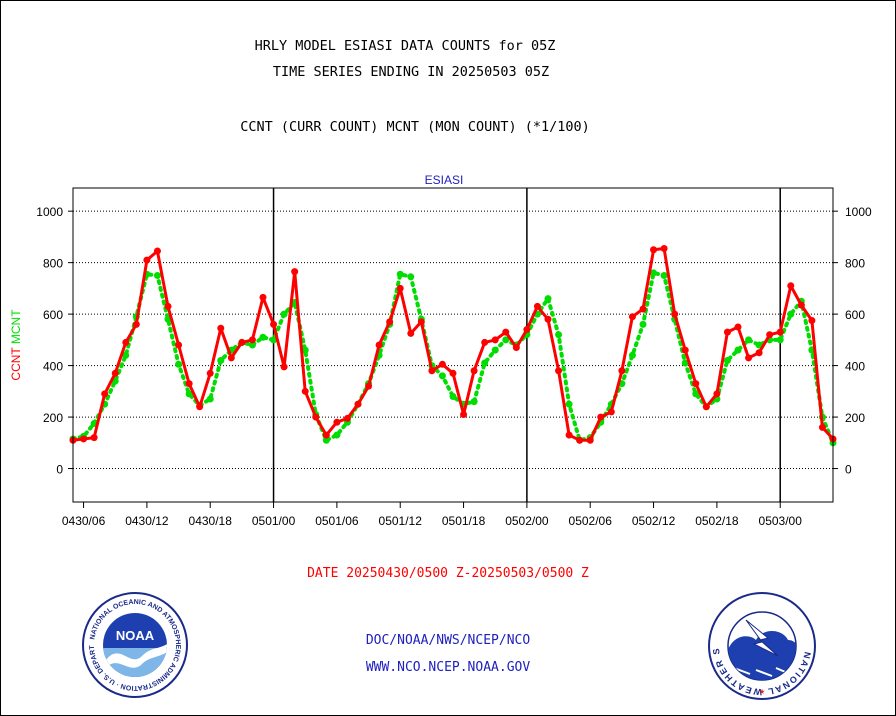  What do you see at coordinates (444, 180) in the screenshot?
I see `panel-title: ESIASI` at bounding box center [444, 180].